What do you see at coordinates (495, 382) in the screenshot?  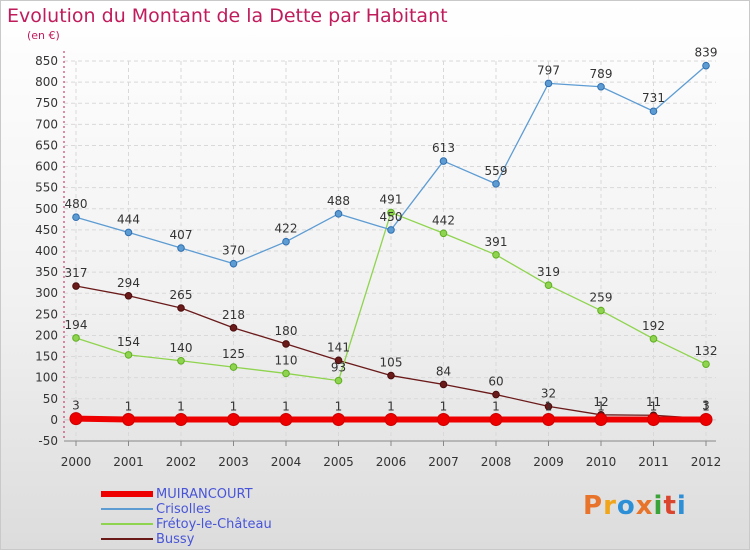 I see `data-label: 60` at bounding box center [495, 382].